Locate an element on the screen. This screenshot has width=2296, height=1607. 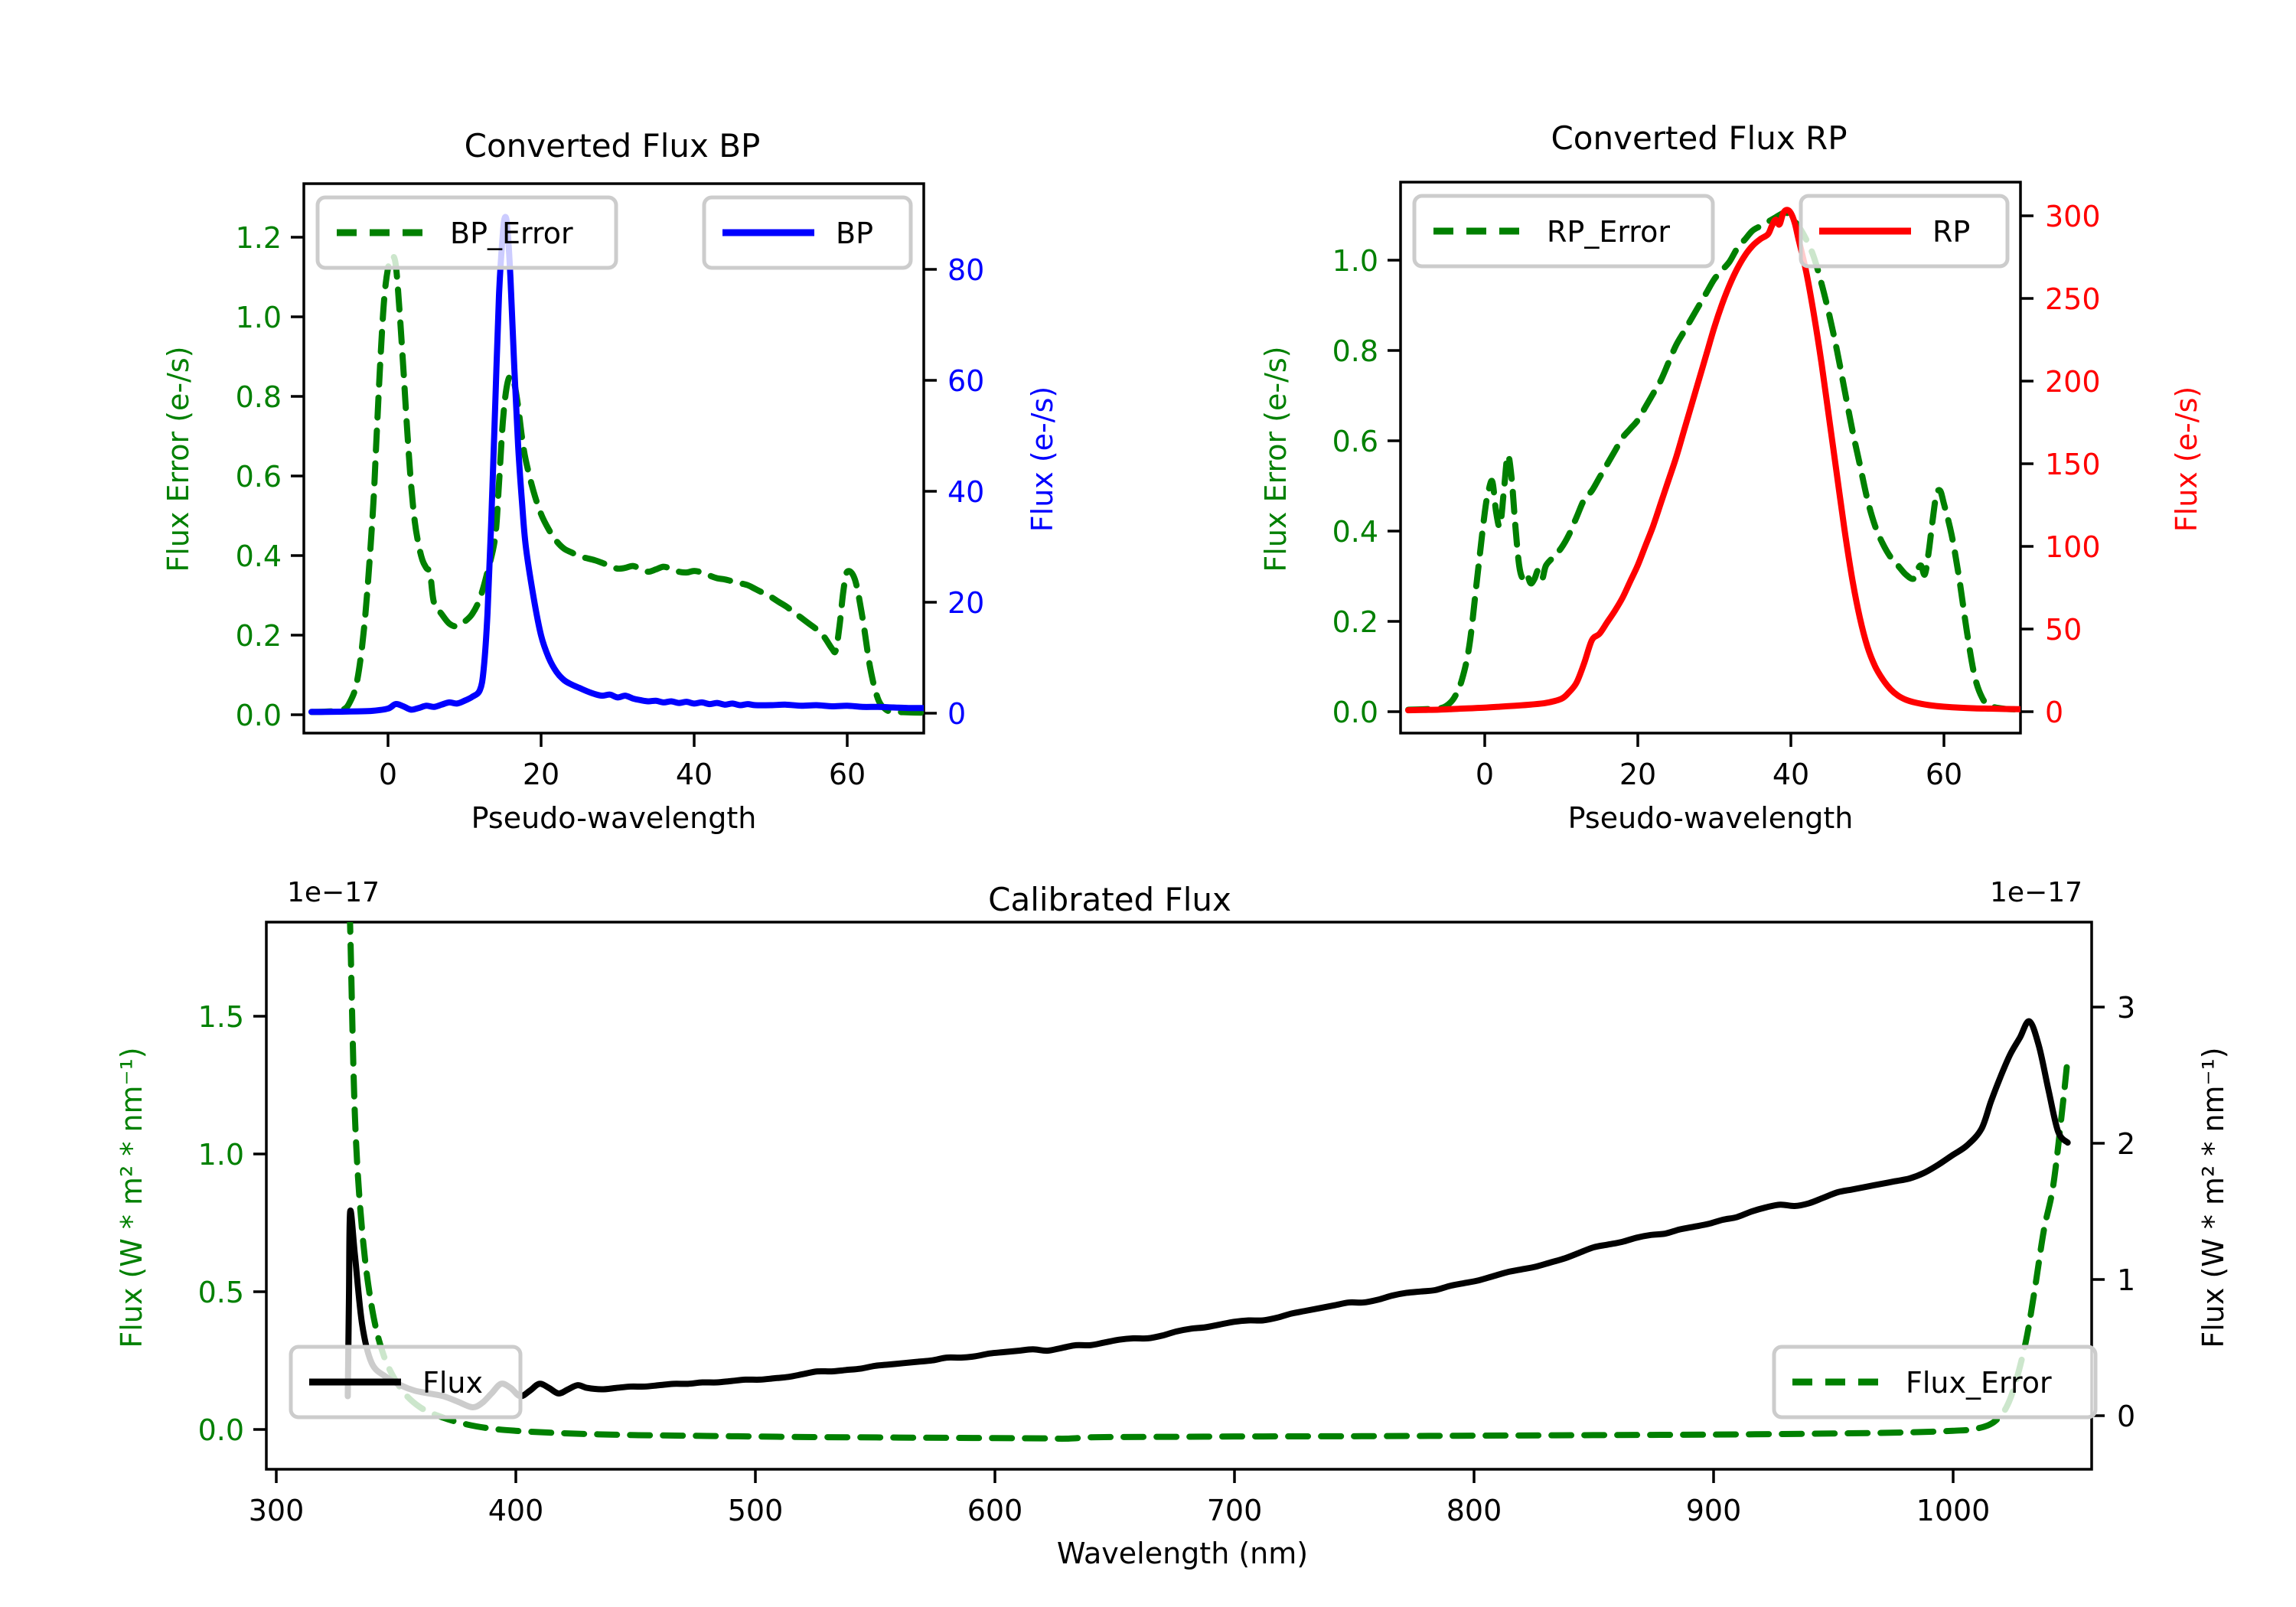
bp-flux-curve is located at coordinates (616, 464).